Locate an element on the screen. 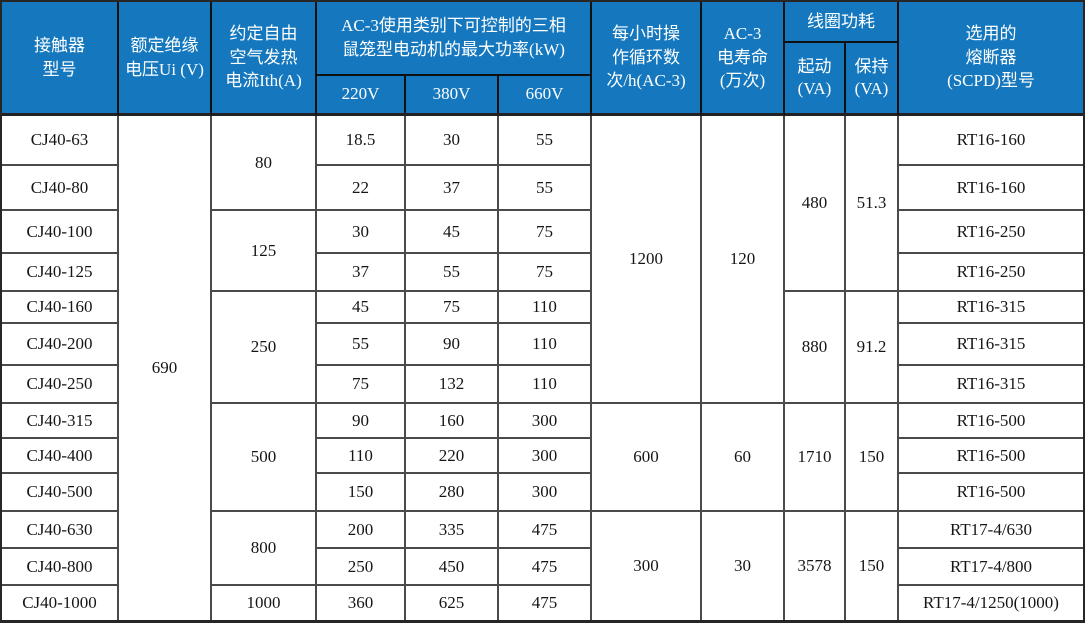 The height and width of the screenshot is (627, 1085). life-cell: 120 is located at coordinates (743, 260).